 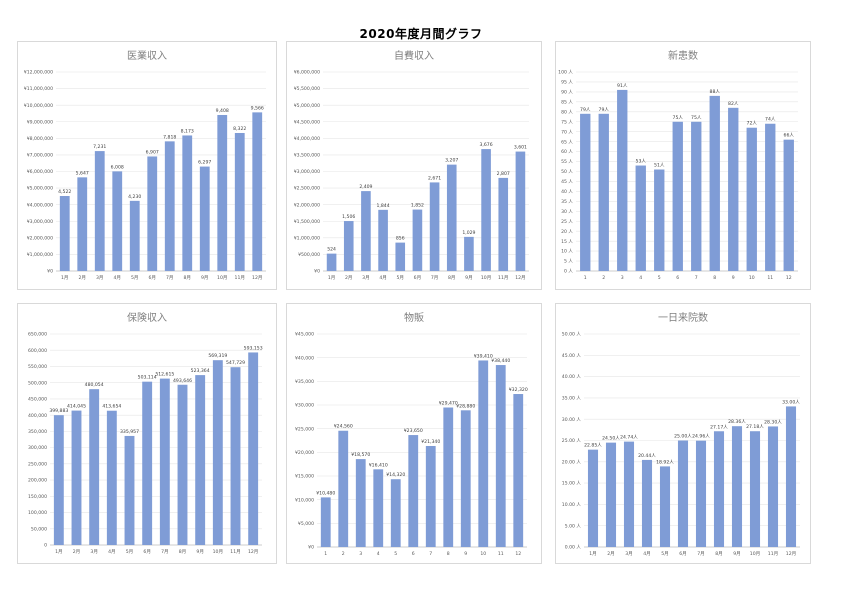 What do you see at coordinates (572, 356) in the screenshot?
I see `y-tick-label: 45.00 人` at bounding box center [572, 356].